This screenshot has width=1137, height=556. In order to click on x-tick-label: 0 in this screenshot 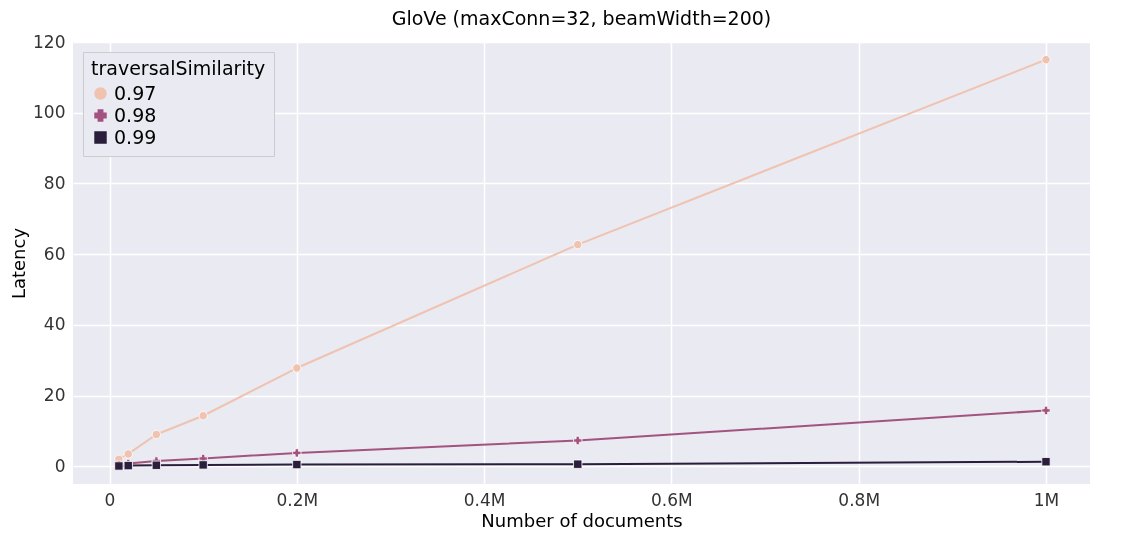, I will do `click(110, 499)`.